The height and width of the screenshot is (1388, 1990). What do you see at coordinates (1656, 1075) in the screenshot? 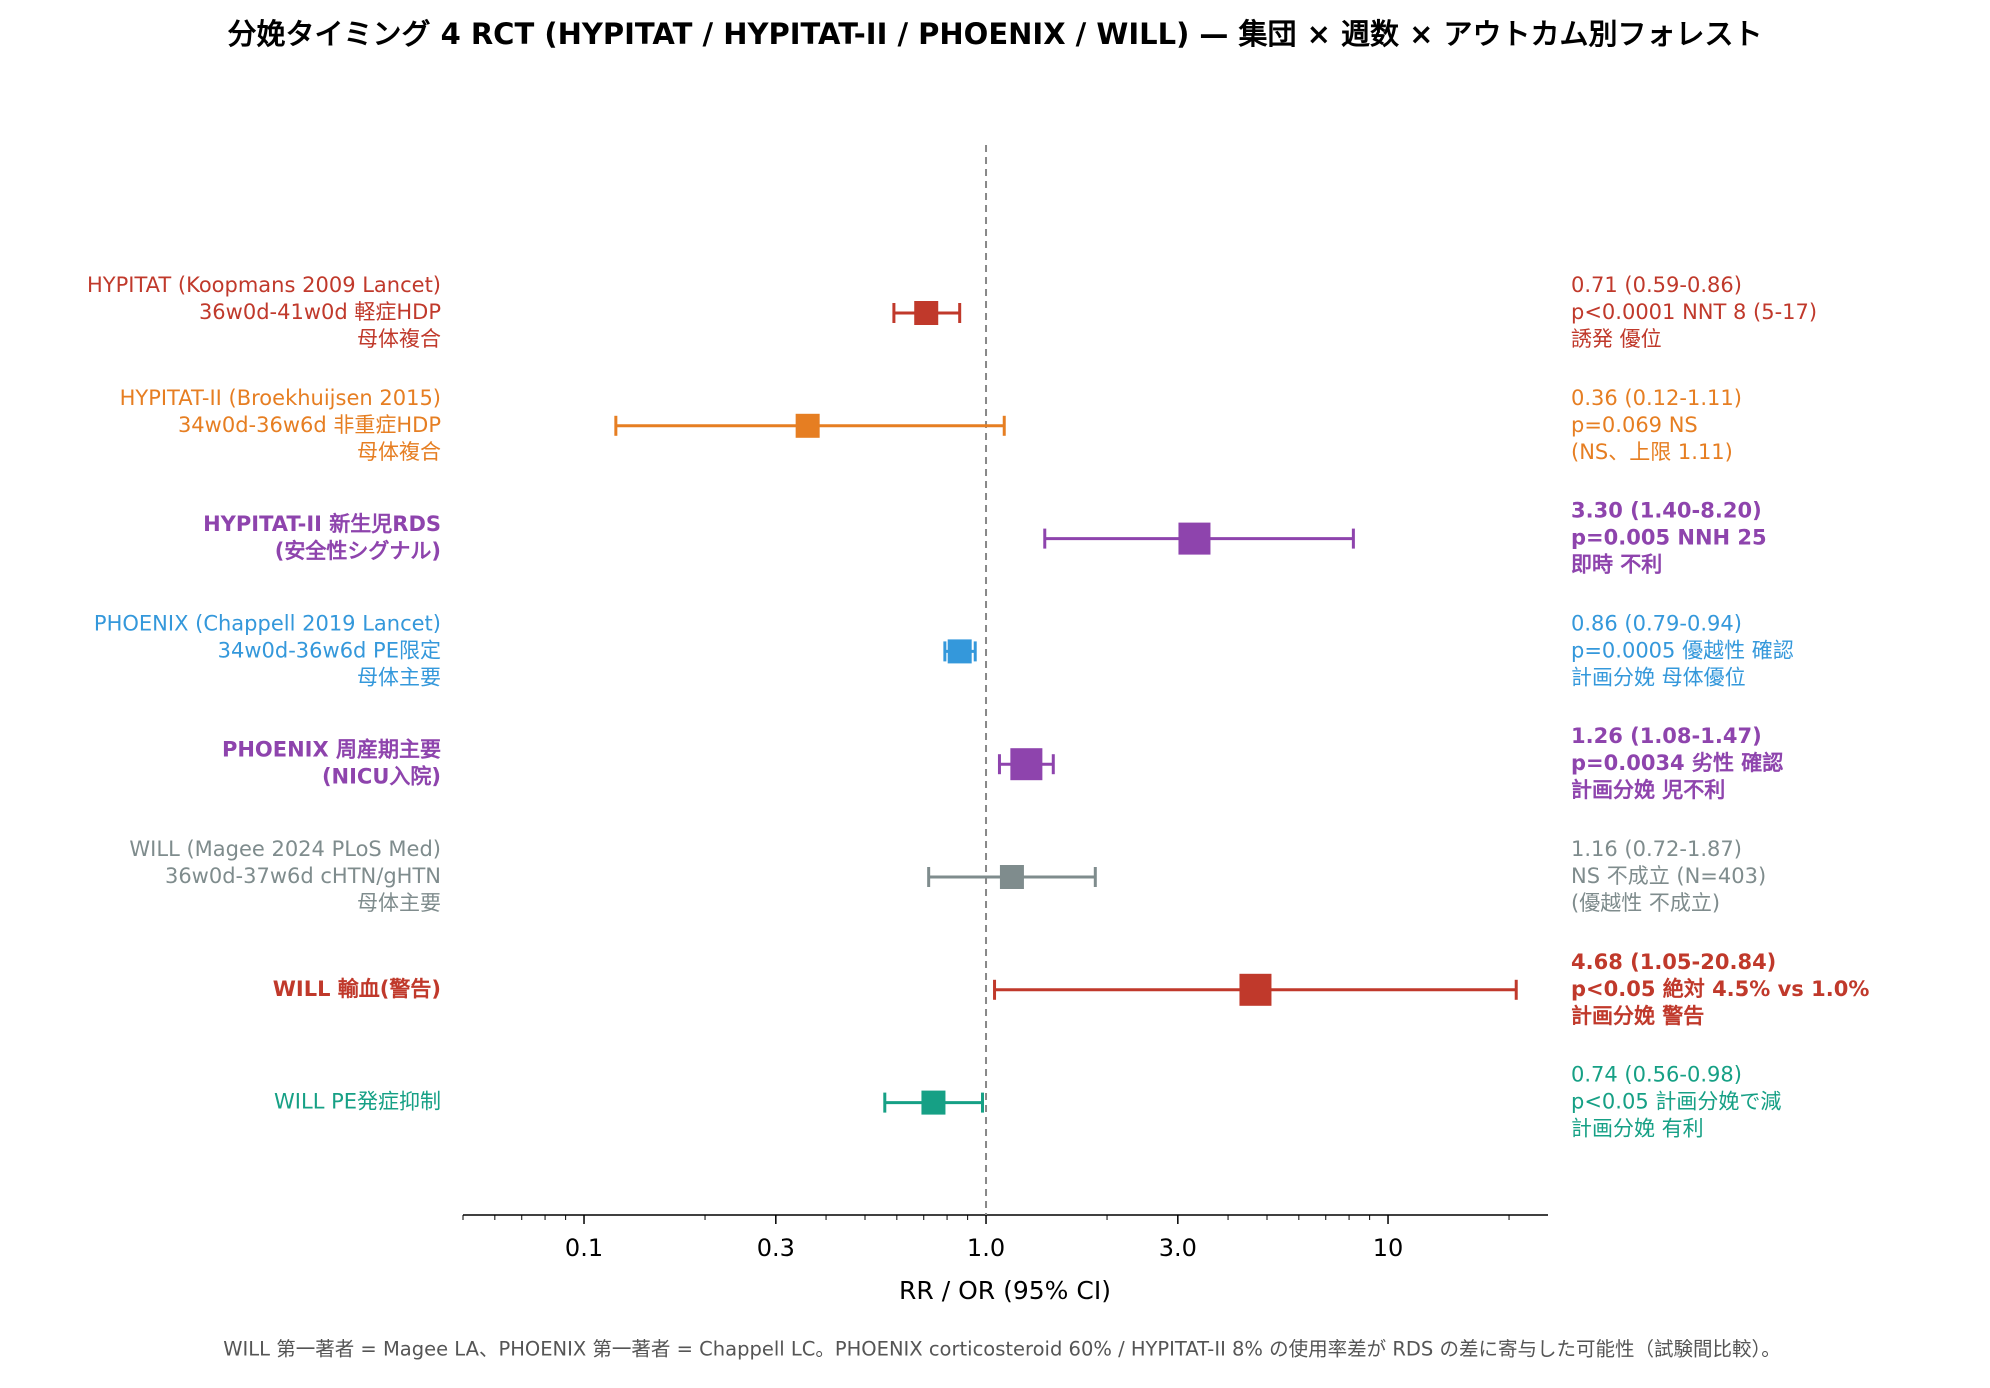
I see `row-note: 0.74 (0.56-0.98)` at bounding box center [1656, 1075].